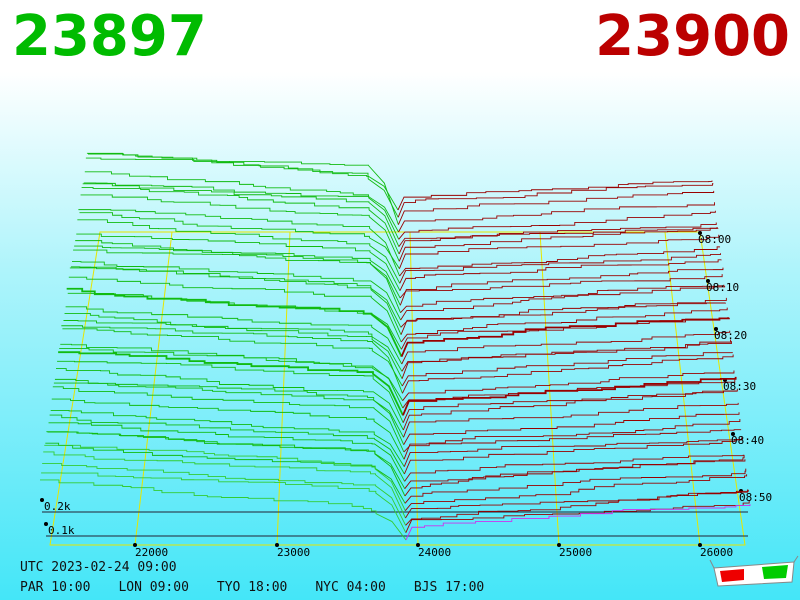 The image size is (800, 600). I want to click on price-label: 23000, so click(293, 552).